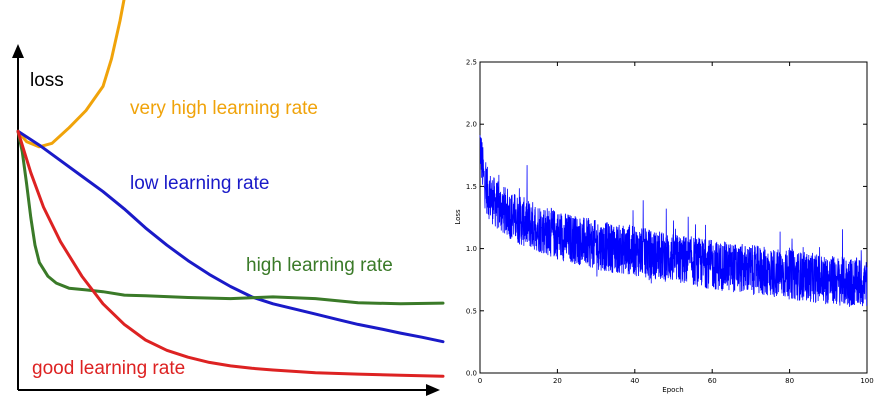  I want to click on x-tick-label: 40, so click(634, 381).